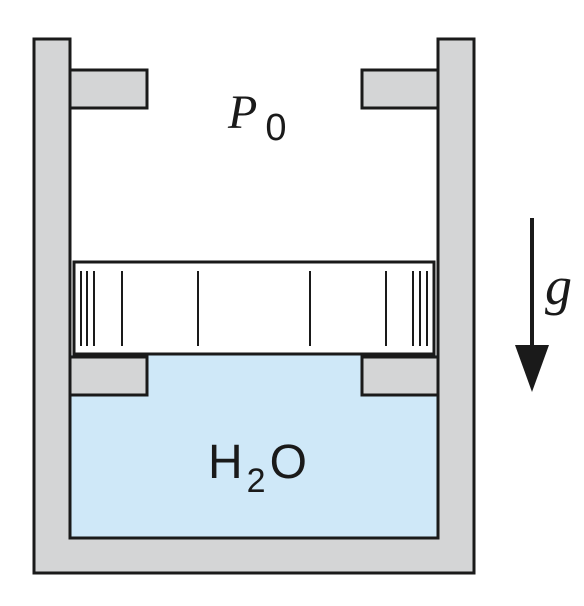 This screenshot has height=606, width=584. Describe the element at coordinates (532, 305) in the screenshot. I see `arrow-down-icon` at that location.